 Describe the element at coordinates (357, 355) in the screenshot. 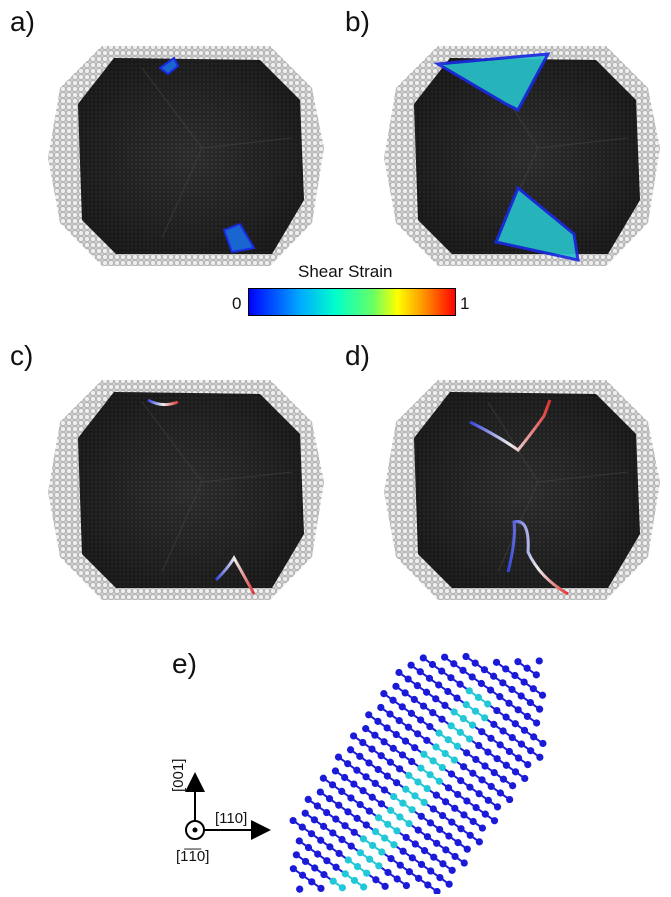

I see `panel-label-d: d)` at that location.